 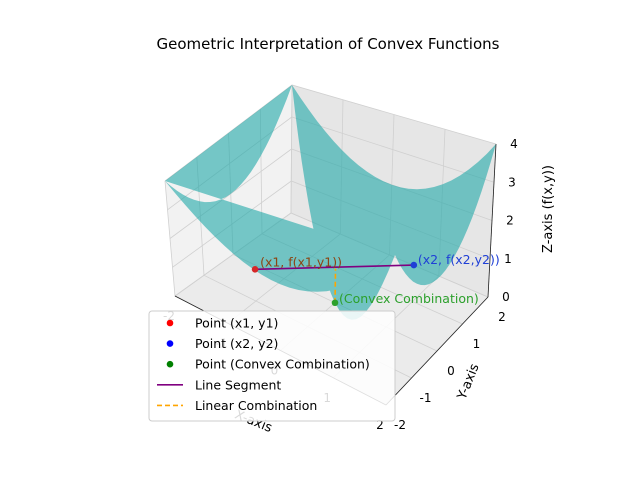 What do you see at coordinates (335, 285) in the screenshot?
I see `linear-combination-line` at bounding box center [335, 285].